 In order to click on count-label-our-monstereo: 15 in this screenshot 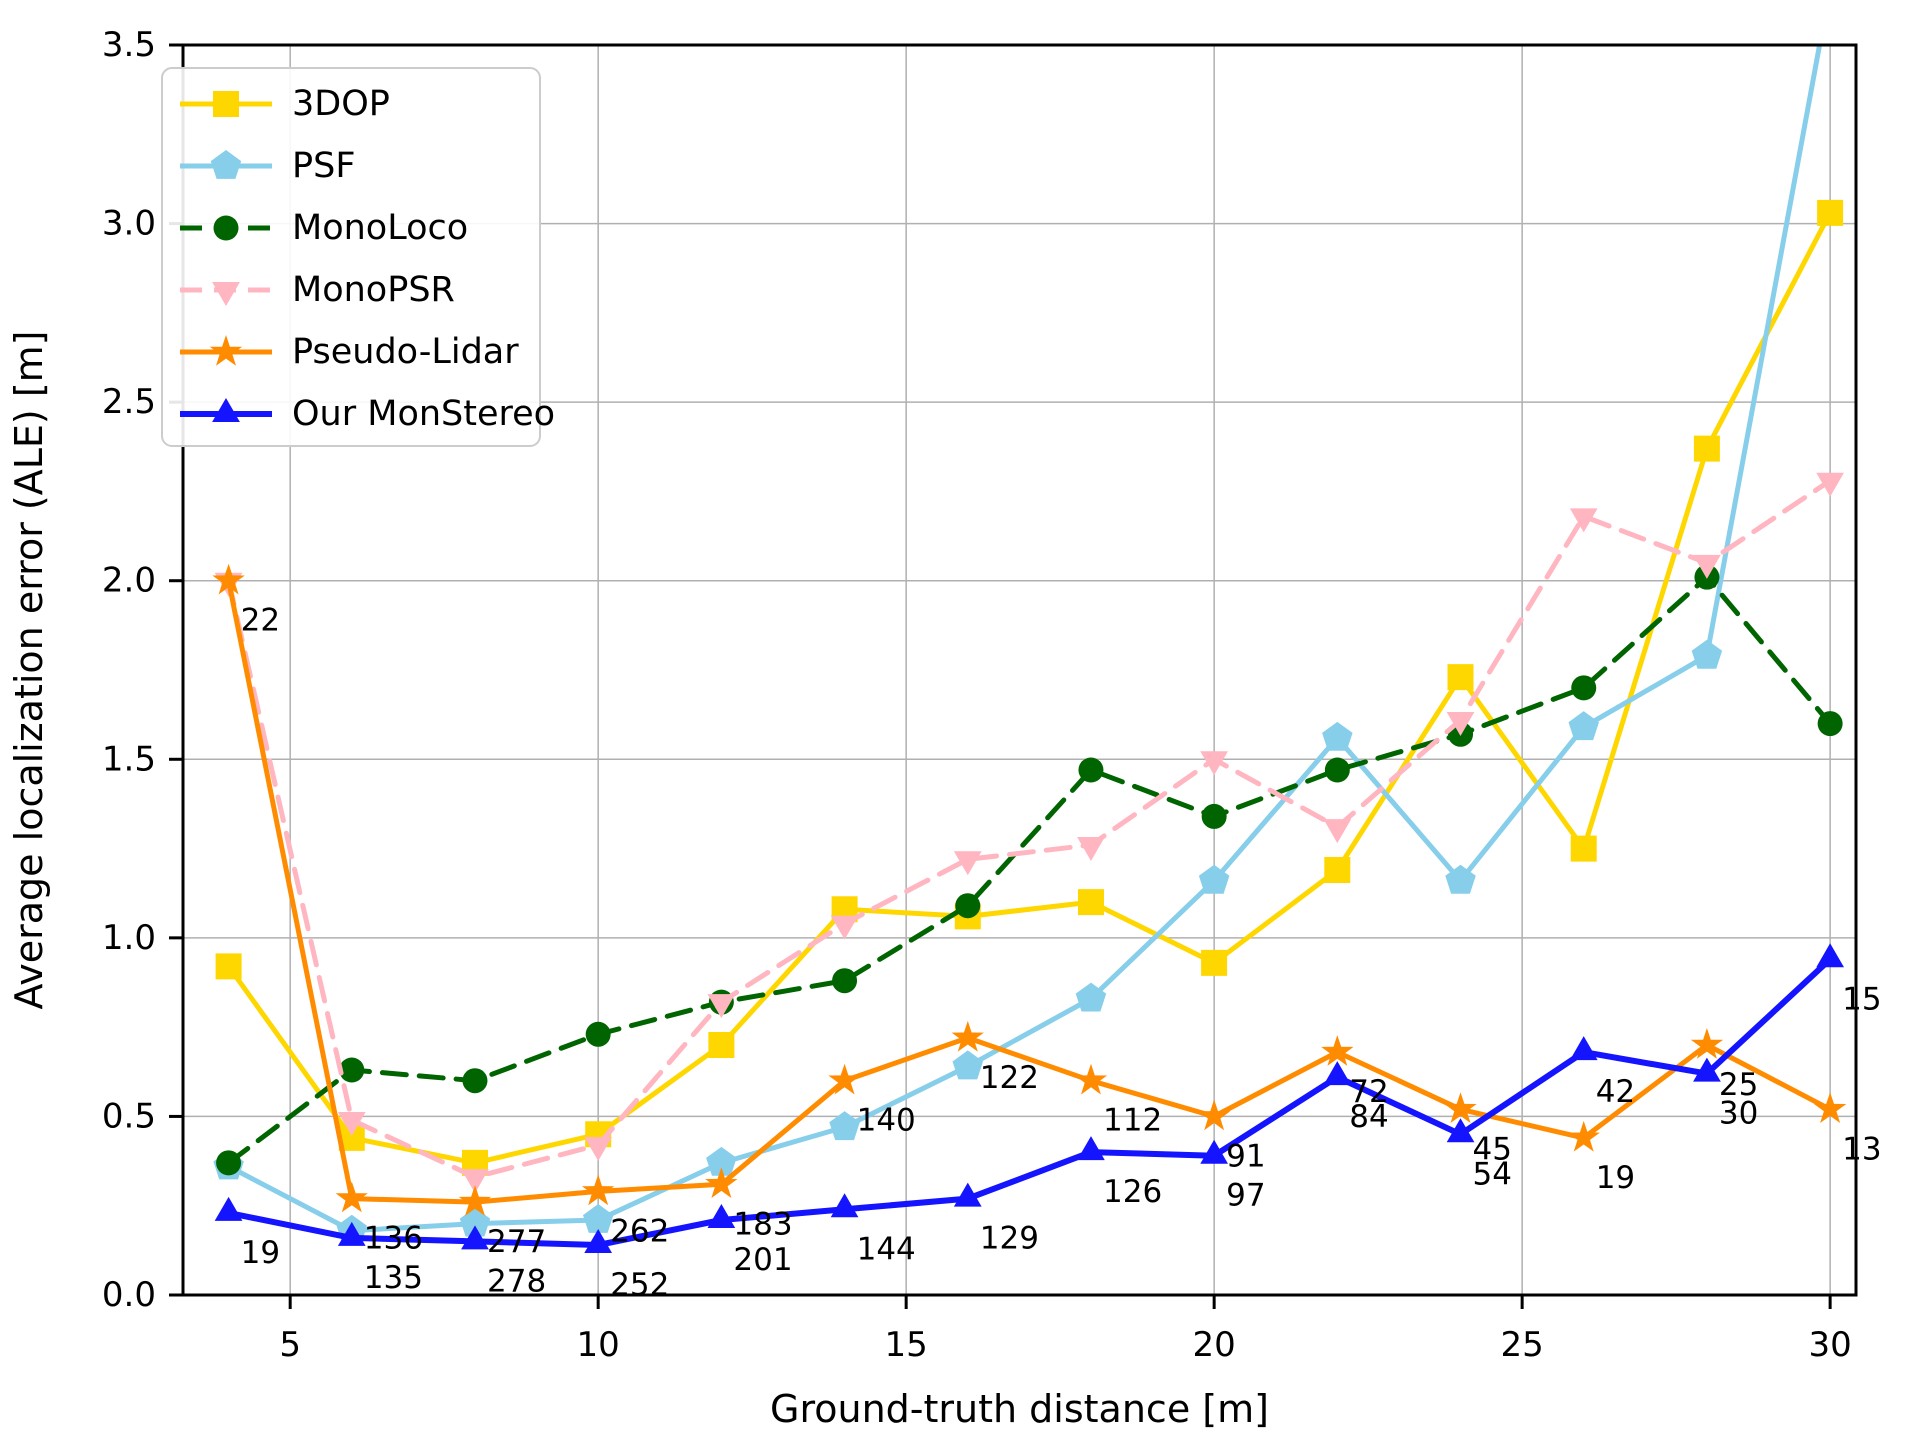, I will do `click(1861, 999)`.